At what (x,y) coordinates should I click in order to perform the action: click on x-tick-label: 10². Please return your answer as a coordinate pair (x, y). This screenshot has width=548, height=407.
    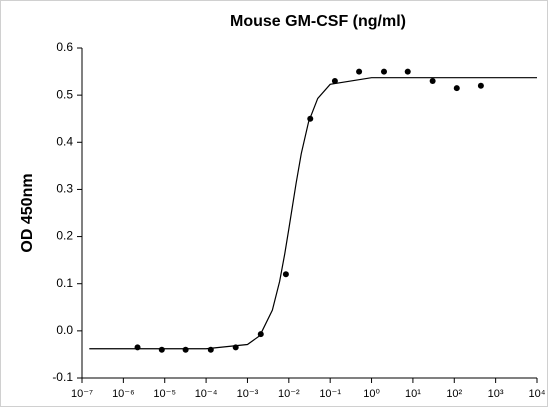
    Looking at the image, I should click on (454, 394).